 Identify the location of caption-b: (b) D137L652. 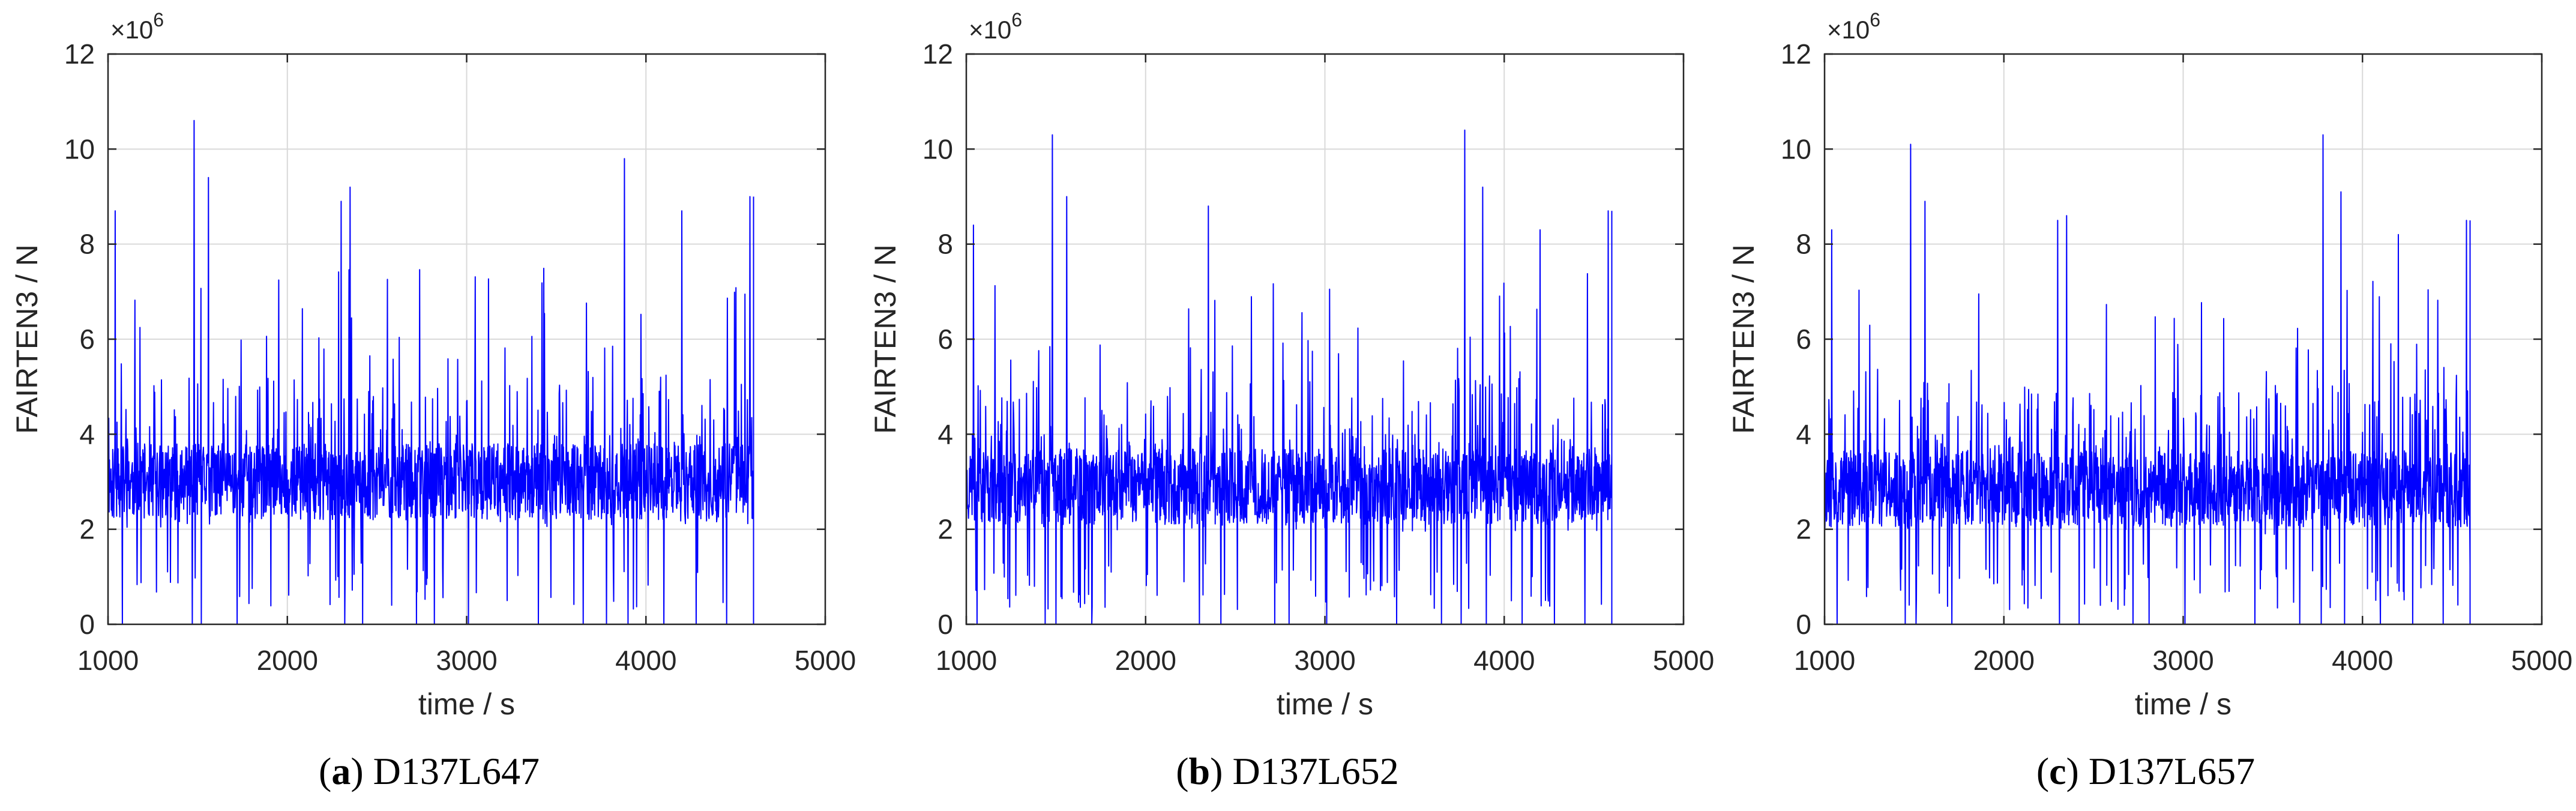
(1287, 771).